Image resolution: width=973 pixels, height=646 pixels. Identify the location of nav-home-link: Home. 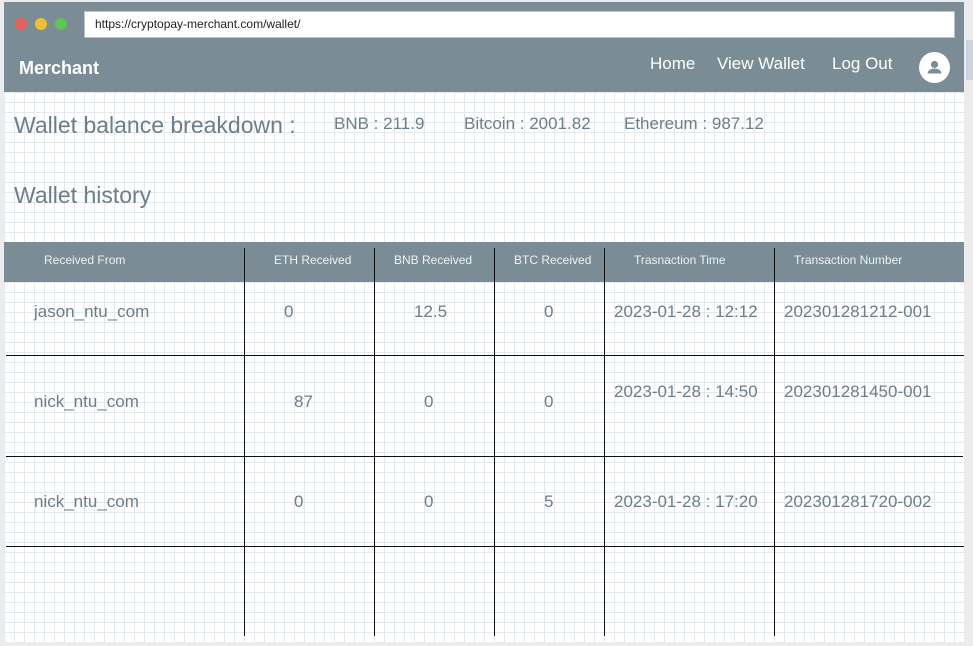
(673, 63).